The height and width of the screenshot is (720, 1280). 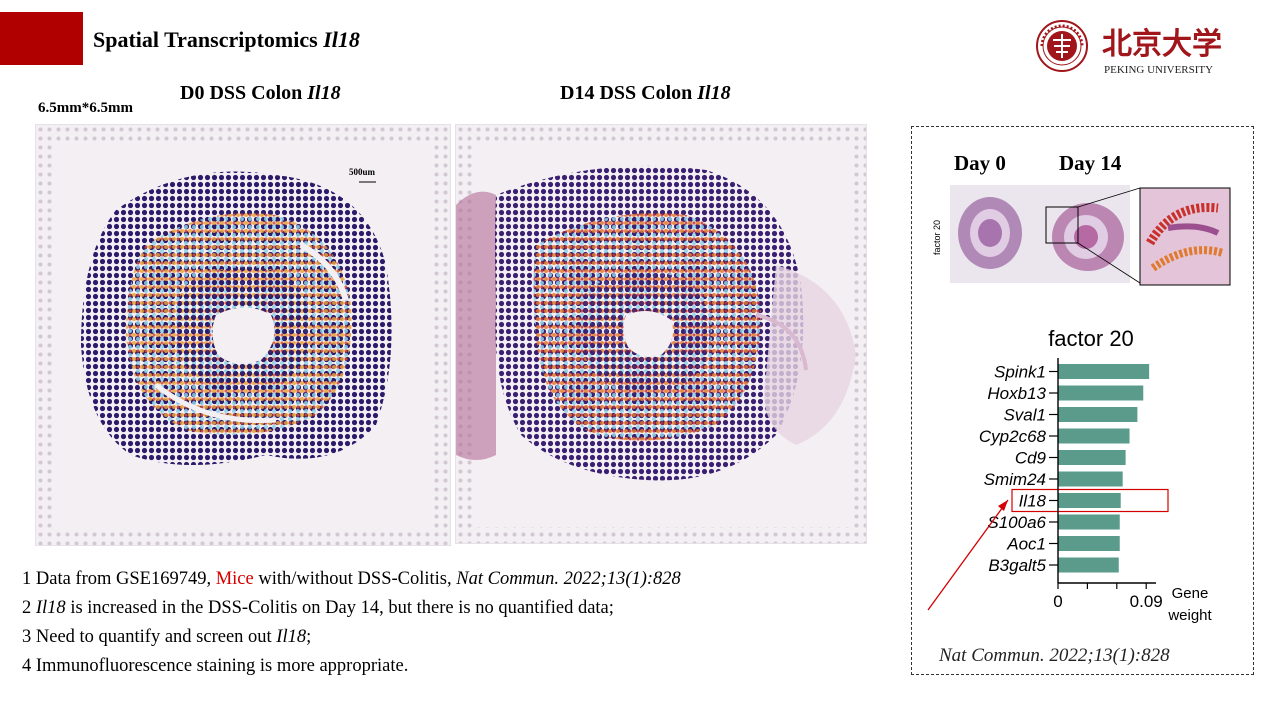 I want to click on thumbnail-side-label: factor 20, so click(x=937, y=237).